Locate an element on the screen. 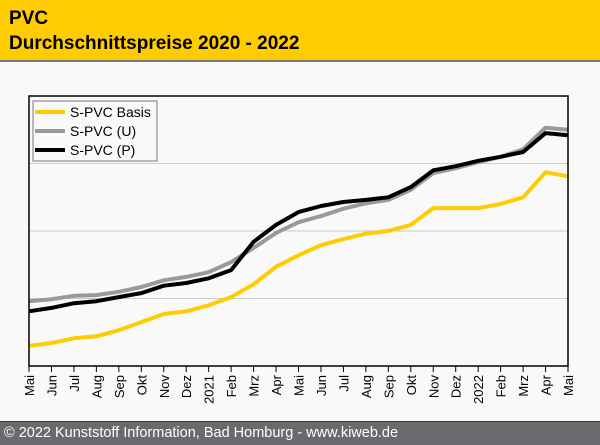  x-tick-label: 2022 is located at coordinates (478, 389).